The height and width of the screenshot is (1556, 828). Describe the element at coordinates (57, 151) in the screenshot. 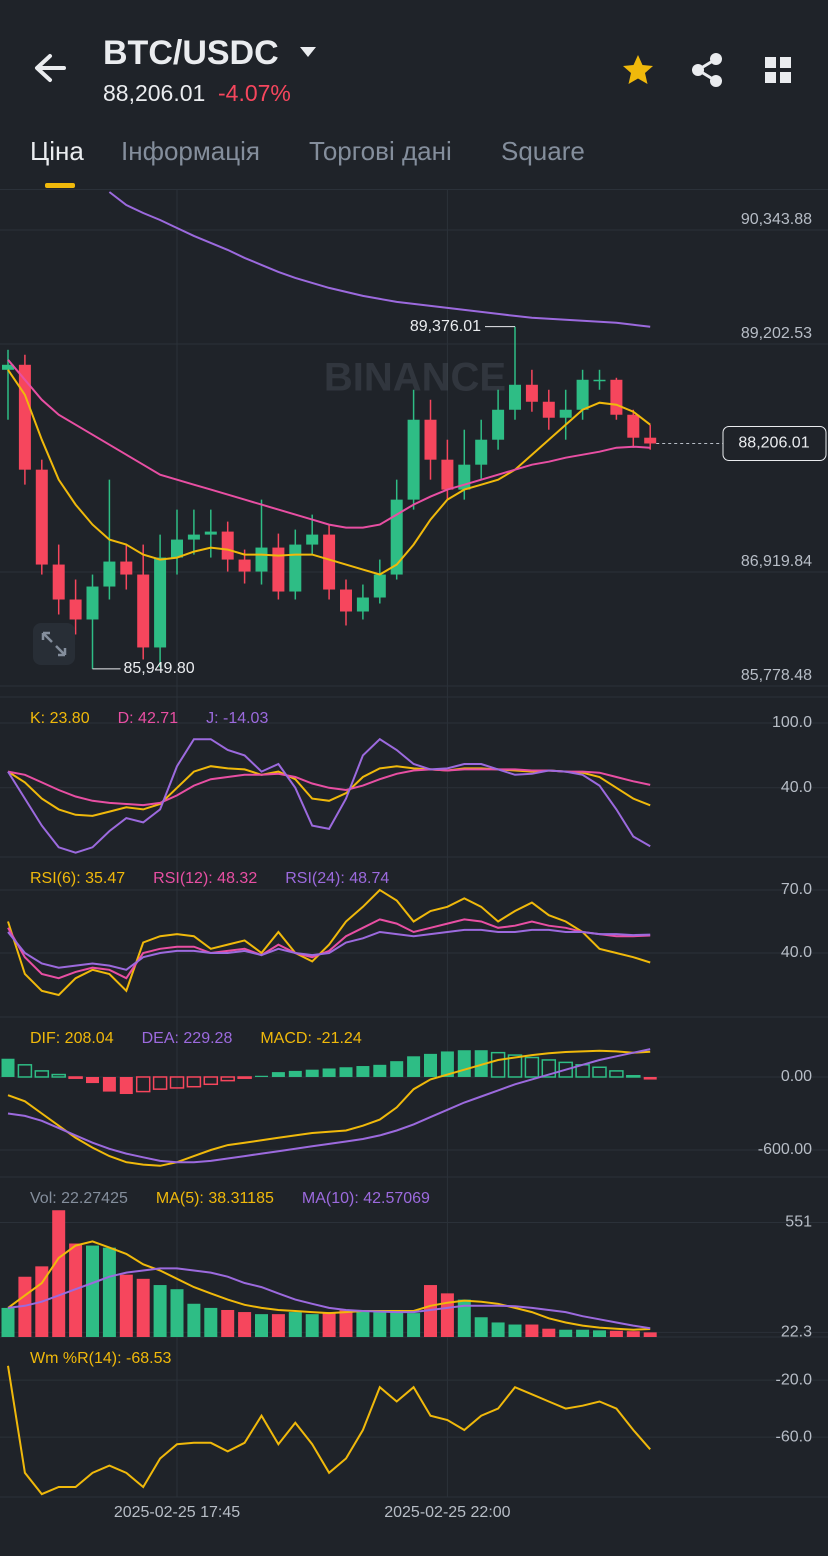

I see `tab: Ціна` at that location.